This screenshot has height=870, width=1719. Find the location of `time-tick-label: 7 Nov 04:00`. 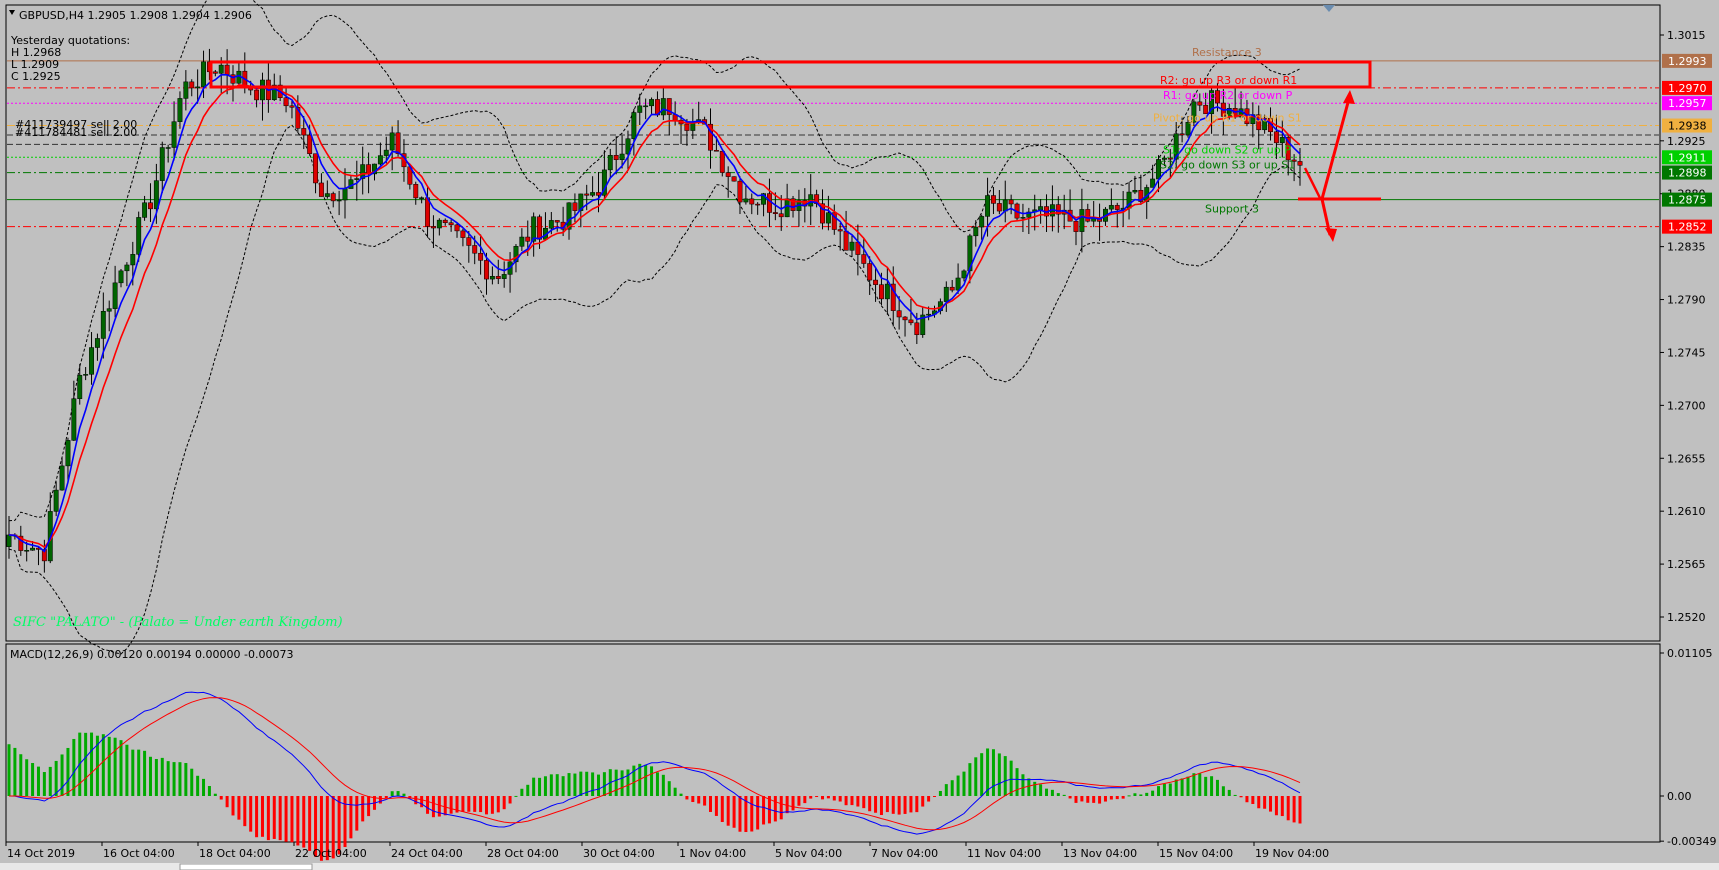

time-tick-label: 7 Nov 04:00 is located at coordinates (904, 853).